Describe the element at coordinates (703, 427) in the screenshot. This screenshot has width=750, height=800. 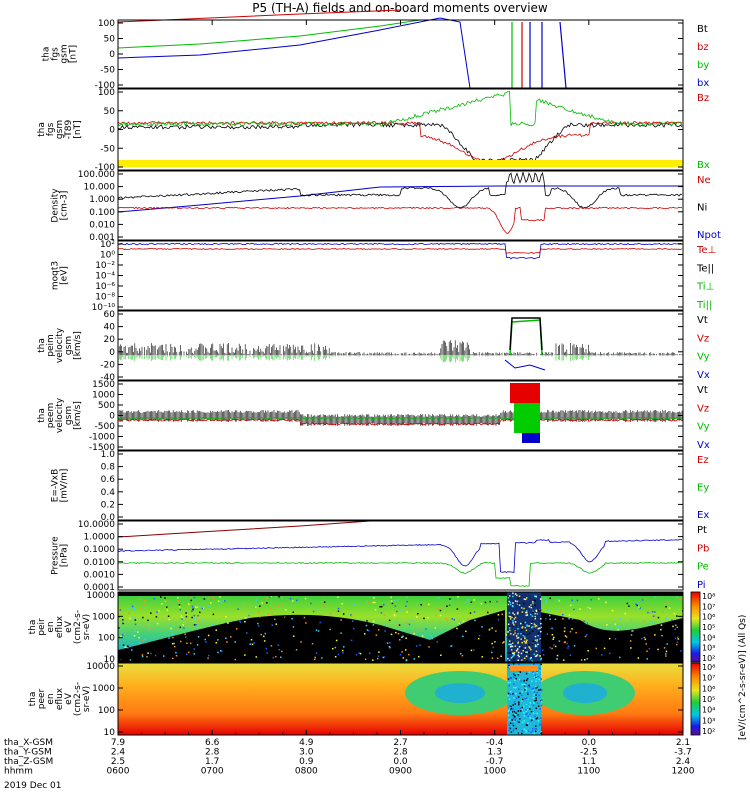
I see `legend-label: Vy` at that location.